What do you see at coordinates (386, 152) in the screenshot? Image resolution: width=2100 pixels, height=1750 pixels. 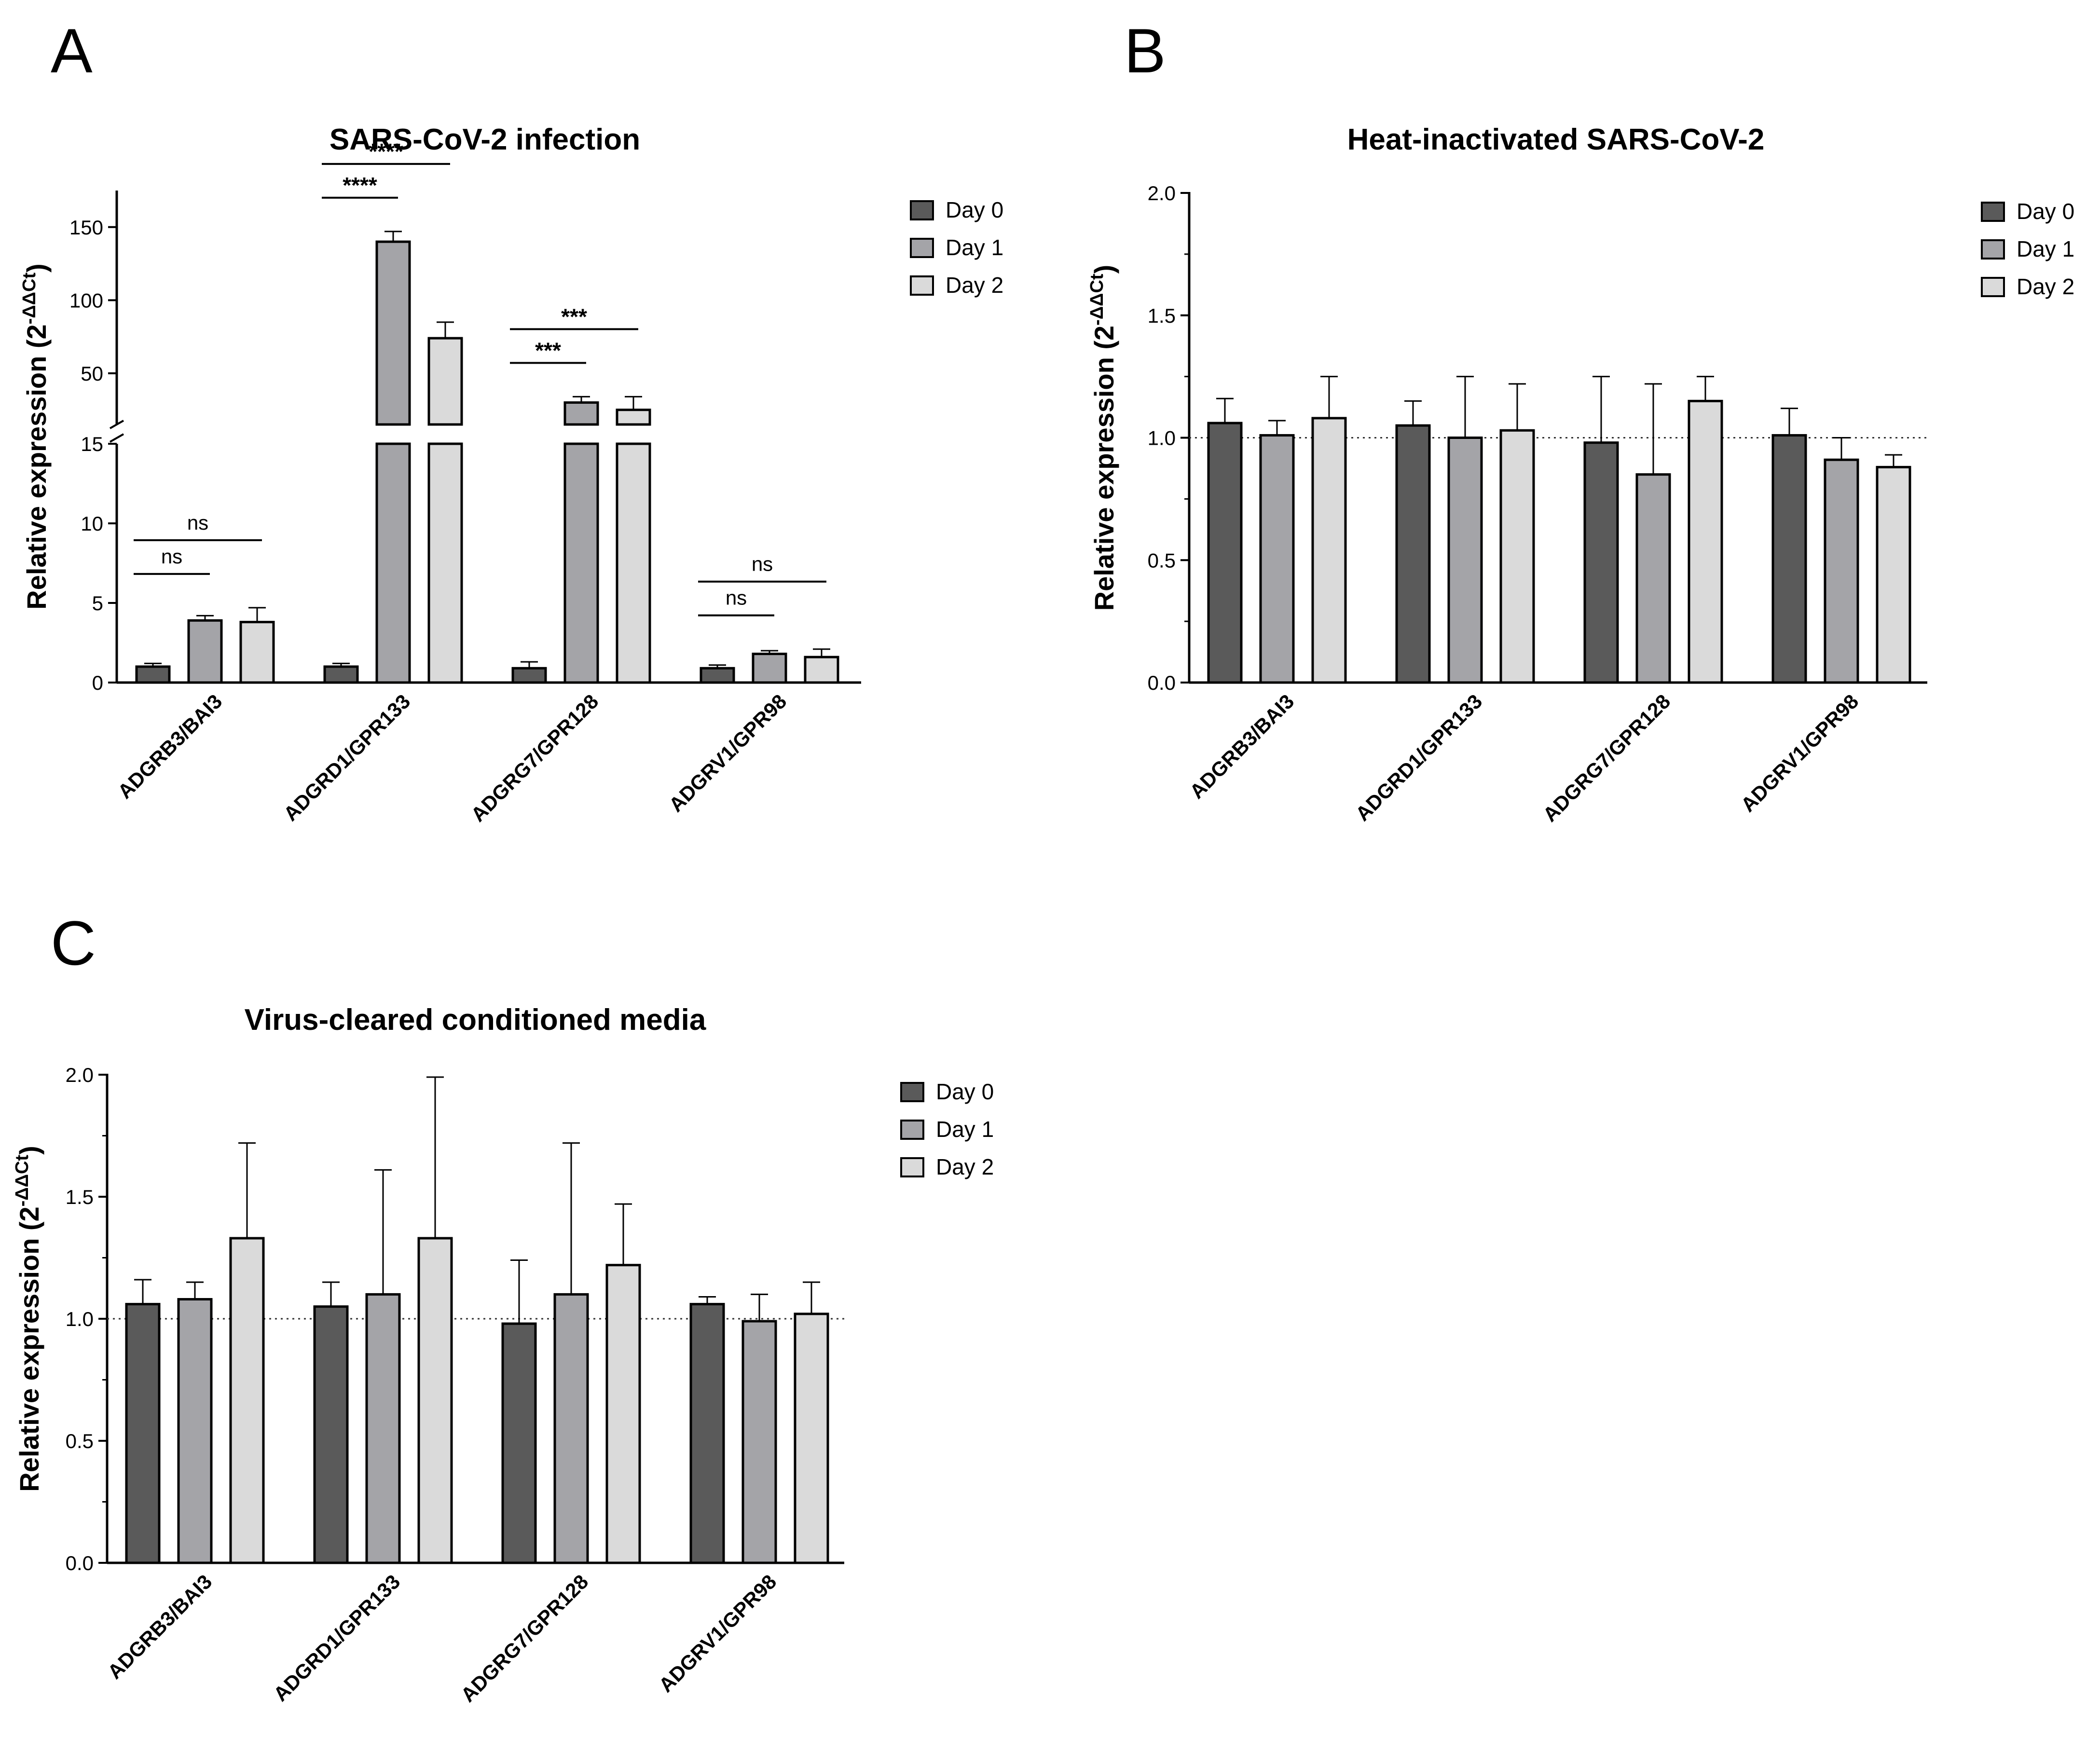 I see `significance-annotation-3: ****` at bounding box center [386, 152].